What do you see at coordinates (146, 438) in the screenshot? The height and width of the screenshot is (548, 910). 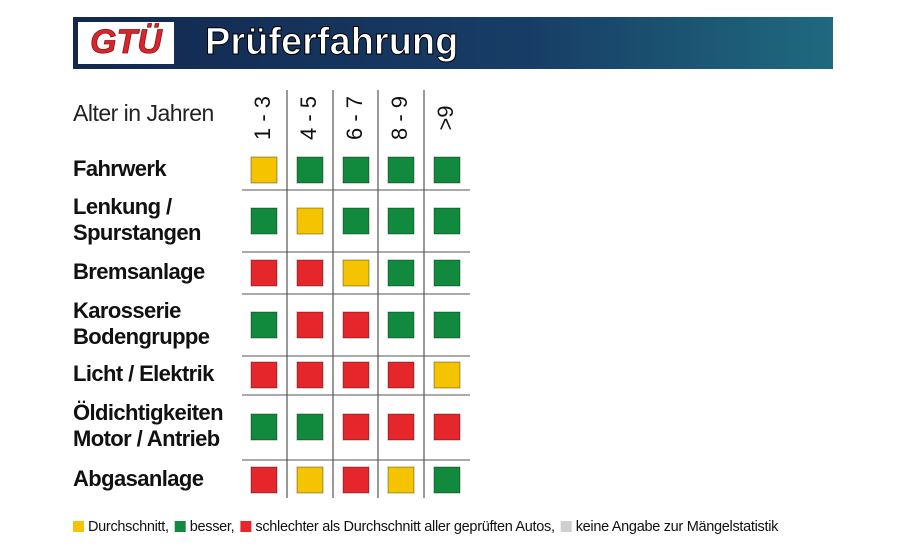 I see `row-label: Motor / Antrieb` at bounding box center [146, 438].